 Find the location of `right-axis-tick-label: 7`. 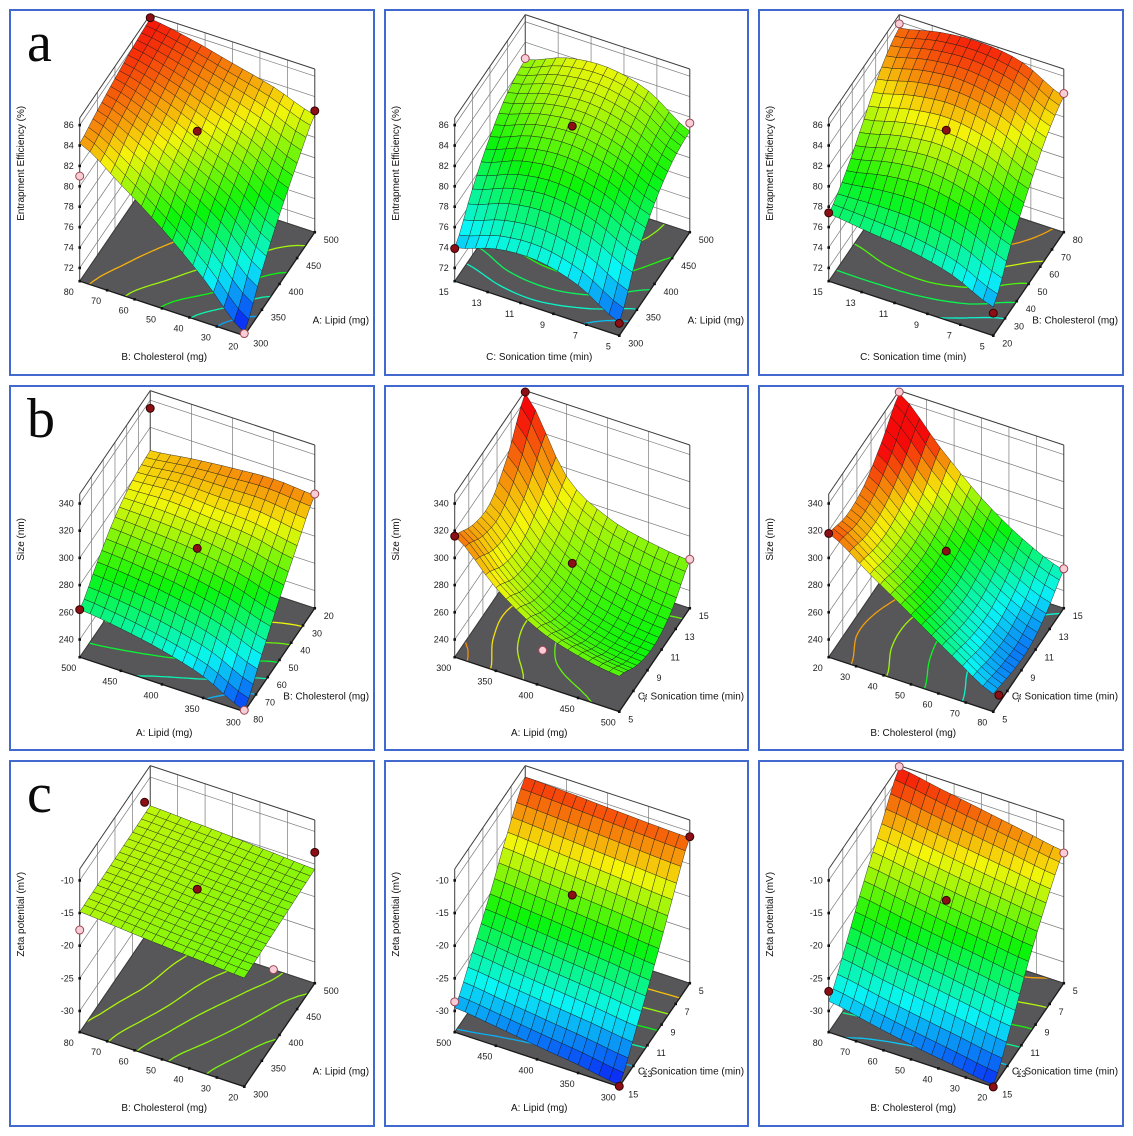

right-axis-tick-label: 7 is located at coordinates (1019, 699).